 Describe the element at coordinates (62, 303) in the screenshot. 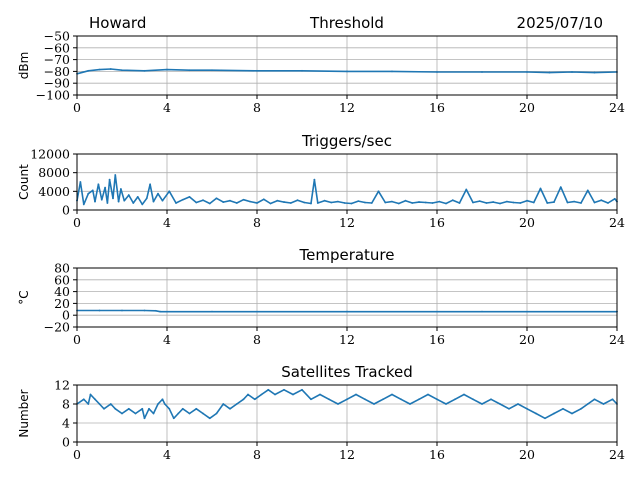

I see `y-tick-label: 20` at that location.